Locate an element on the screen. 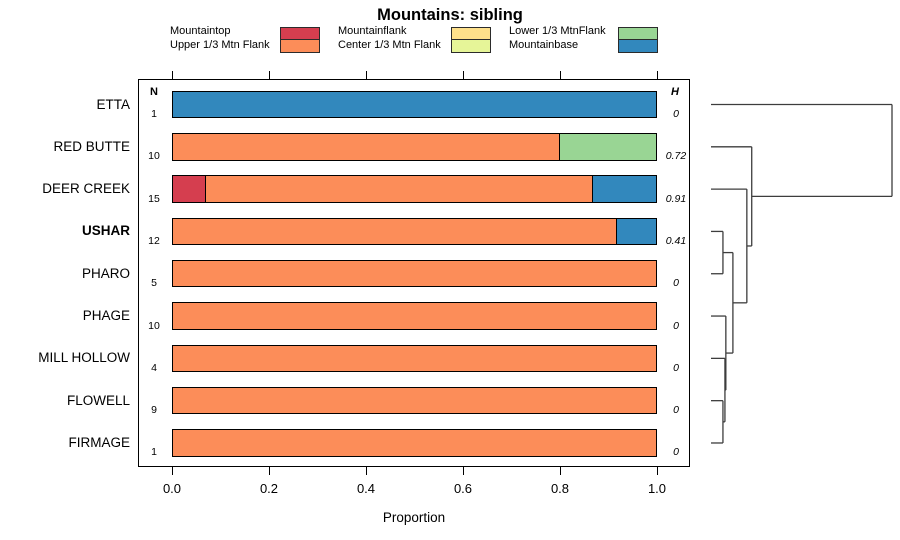 This screenshot has height=540, width=900. legend-label: Center 1/3 Mtn Flank is located at coordinates (389, 44).